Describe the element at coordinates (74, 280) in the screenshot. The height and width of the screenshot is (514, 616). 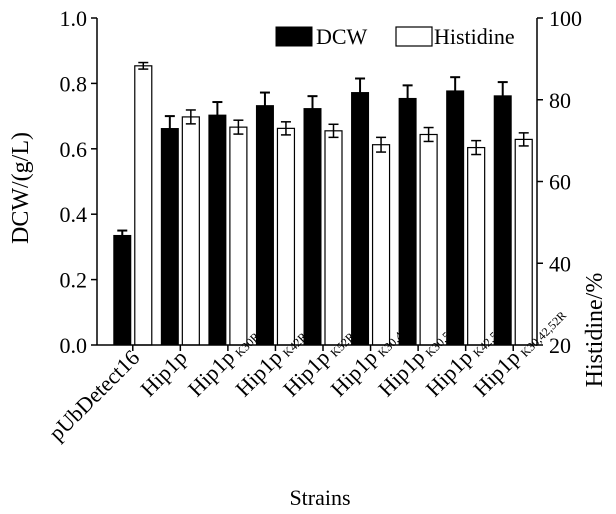
I see `left-tick-label: 0.2` at that location.